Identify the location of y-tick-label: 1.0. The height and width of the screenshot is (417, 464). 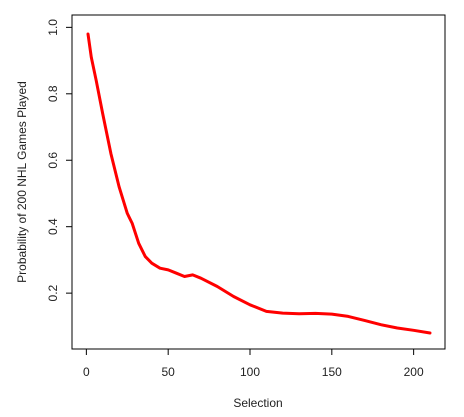
(53, 27).